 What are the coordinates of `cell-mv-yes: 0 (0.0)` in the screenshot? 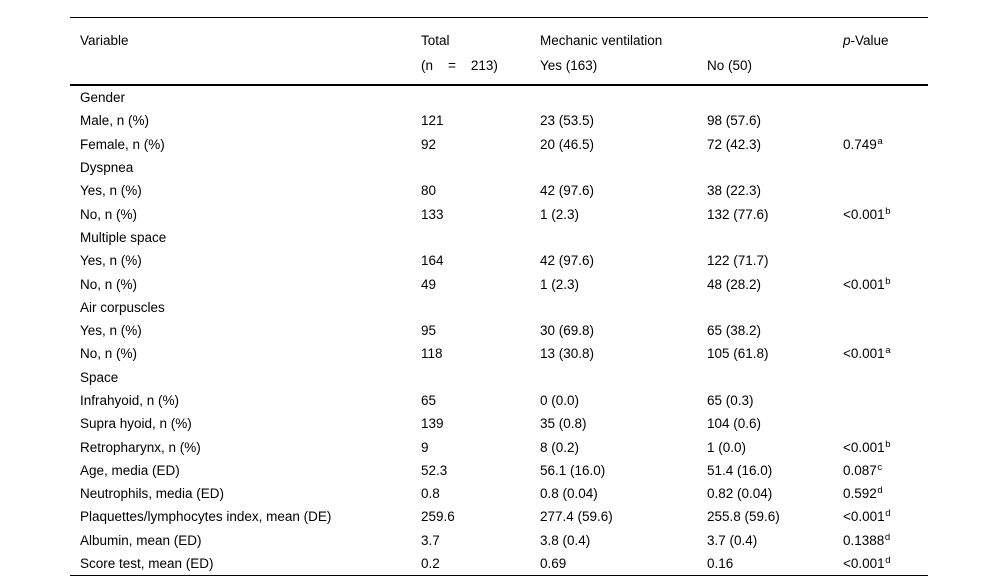 It's located at (560, 400).